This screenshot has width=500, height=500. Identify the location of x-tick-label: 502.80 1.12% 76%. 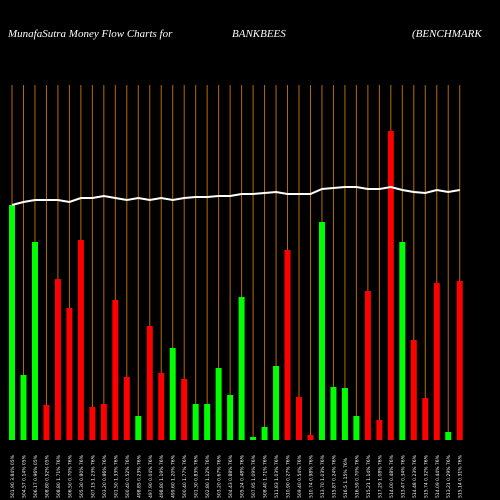
(208, 476).